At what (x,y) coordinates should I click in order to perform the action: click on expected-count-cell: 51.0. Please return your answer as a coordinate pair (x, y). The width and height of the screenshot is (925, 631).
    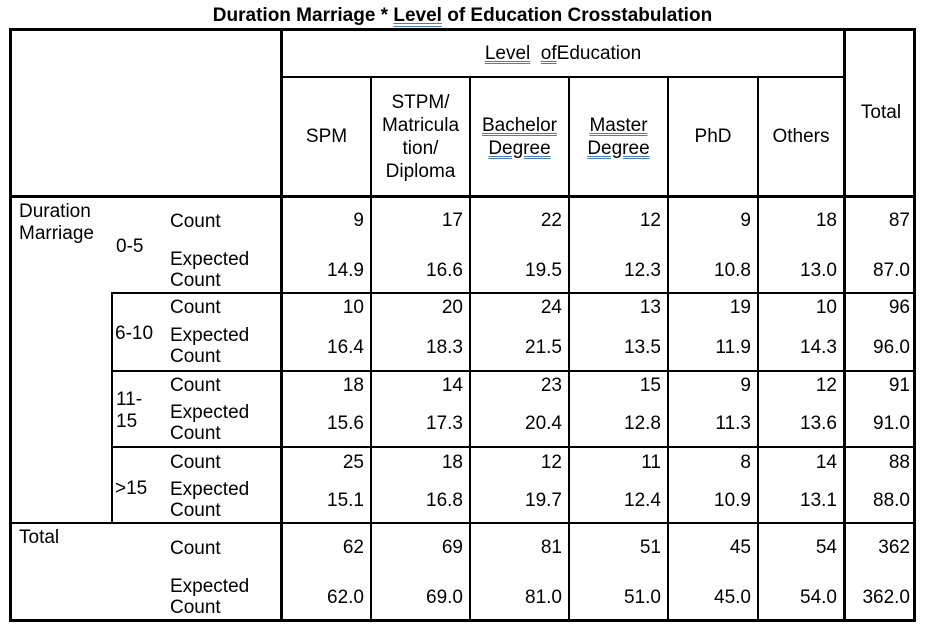
    Looking at the image, I should click on (642, 597).